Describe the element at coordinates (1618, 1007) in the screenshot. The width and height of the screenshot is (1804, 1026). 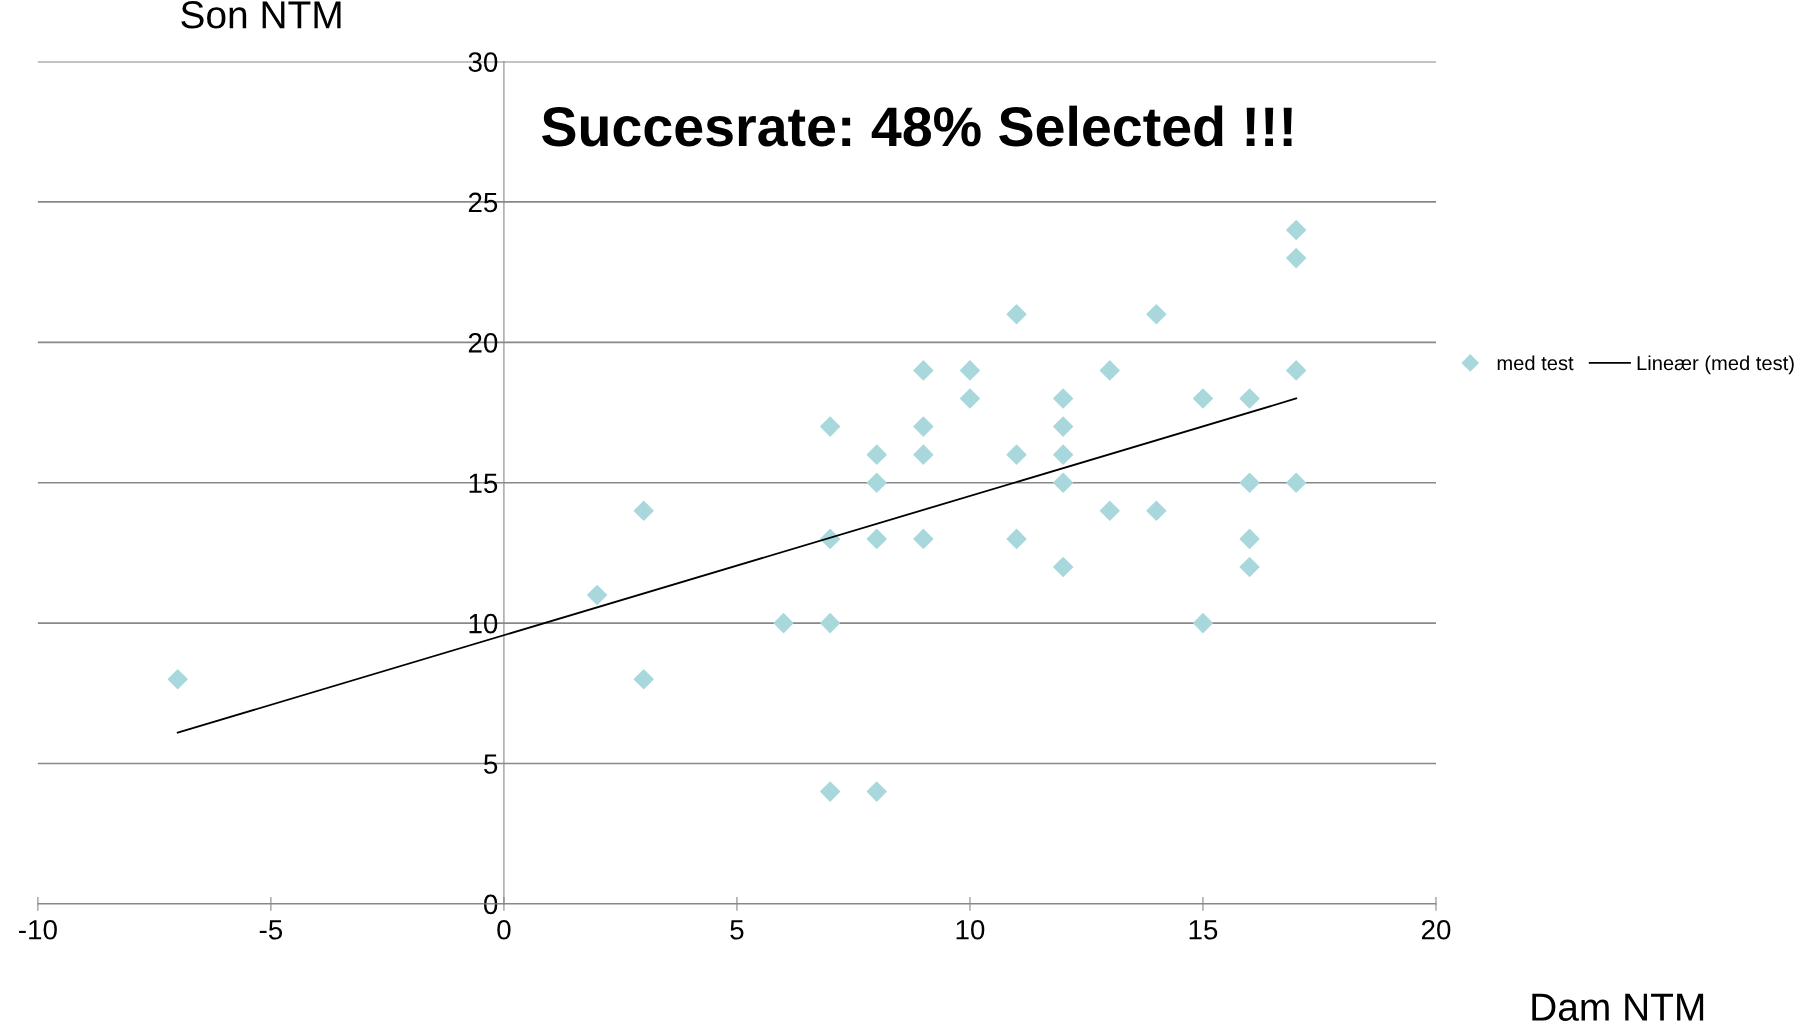
I see `x-axis-title: Dam NTM` at that location.